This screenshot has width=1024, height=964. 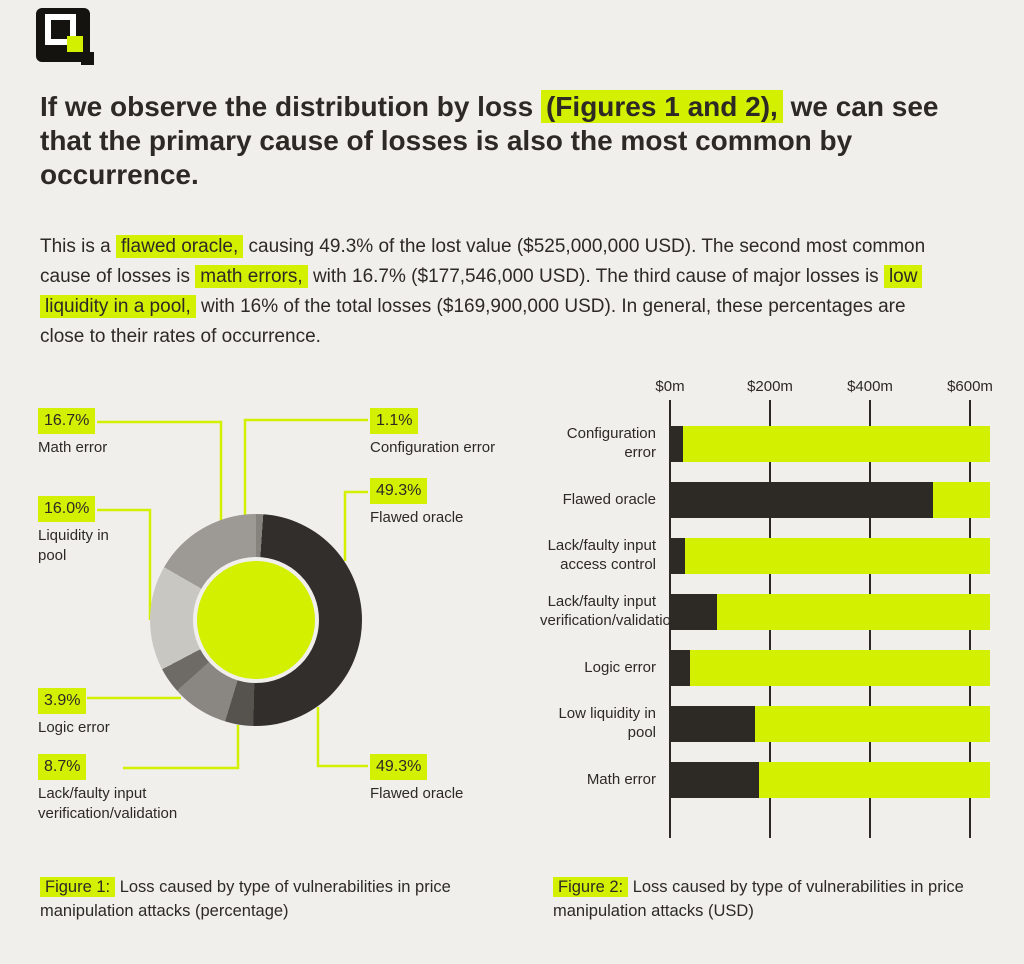 I want to click on intro-text: This is a, so click(x=78, y=246).